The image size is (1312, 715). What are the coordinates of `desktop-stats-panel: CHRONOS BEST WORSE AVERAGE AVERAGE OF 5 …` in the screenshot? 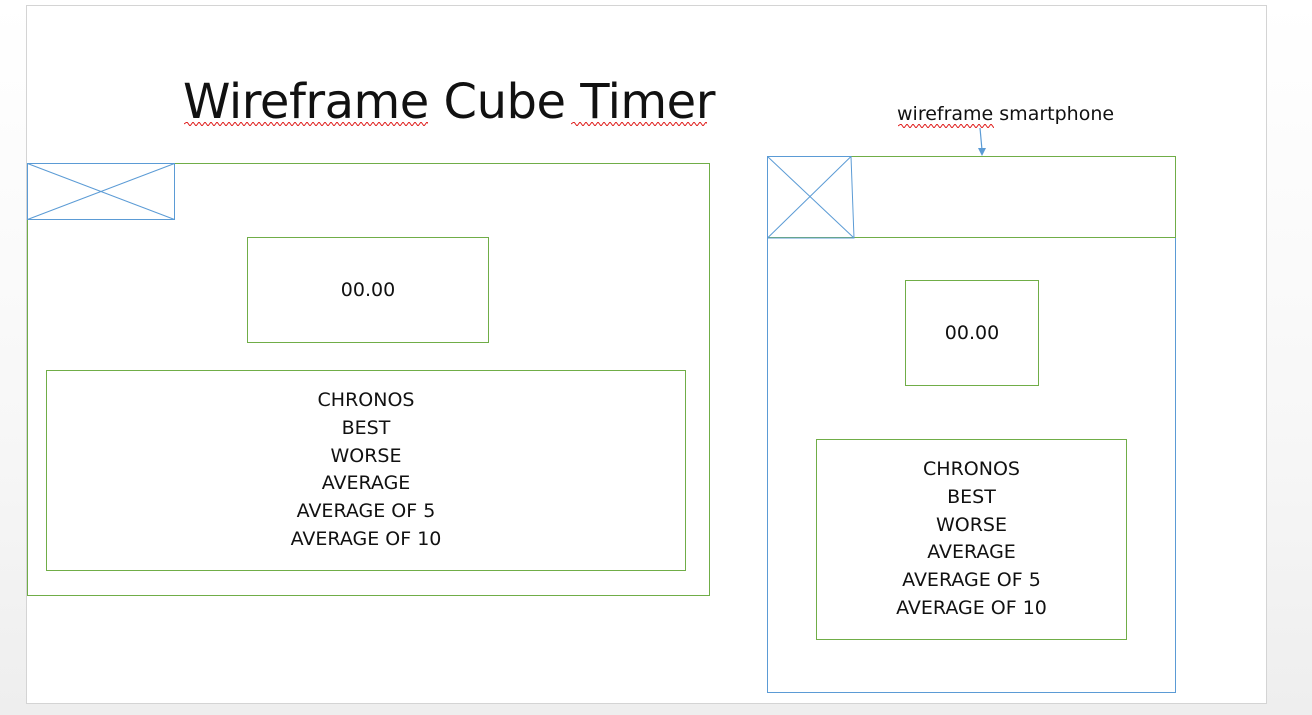 It's located at (366, 470).